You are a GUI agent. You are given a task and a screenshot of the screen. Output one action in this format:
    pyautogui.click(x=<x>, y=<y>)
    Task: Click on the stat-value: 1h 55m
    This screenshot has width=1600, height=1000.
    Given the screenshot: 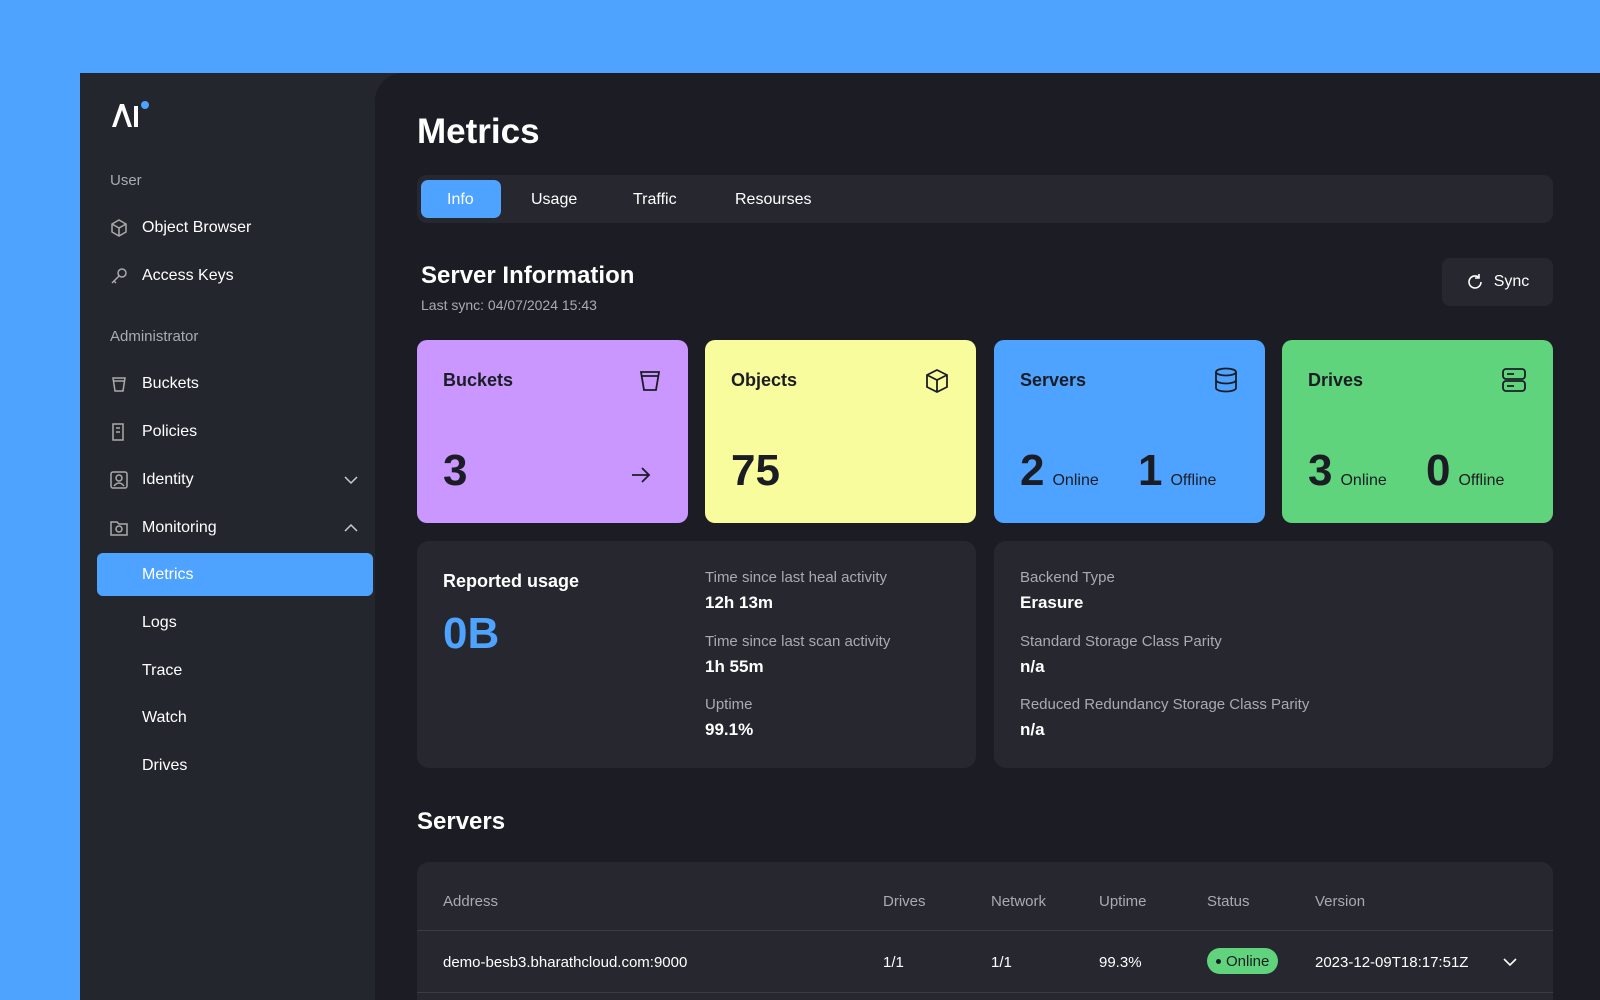 What is the action you would take?
    pyautogui.click(x=734, y=666)
    